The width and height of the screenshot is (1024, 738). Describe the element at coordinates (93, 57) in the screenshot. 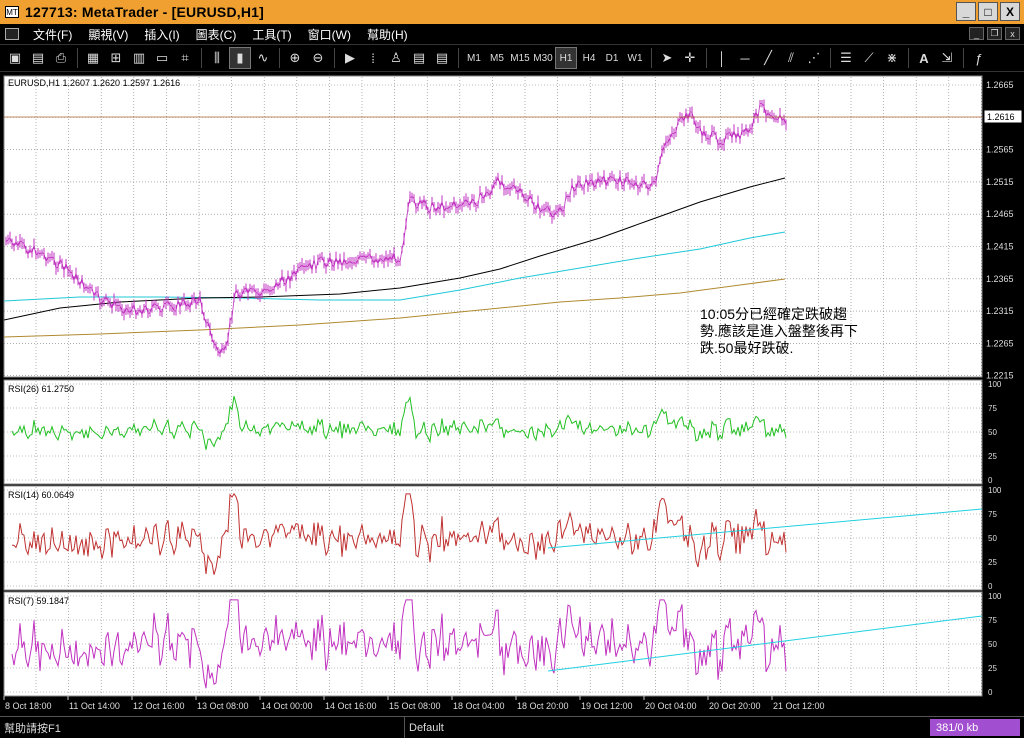

I see `market-watch-icon: ▦` at that location.